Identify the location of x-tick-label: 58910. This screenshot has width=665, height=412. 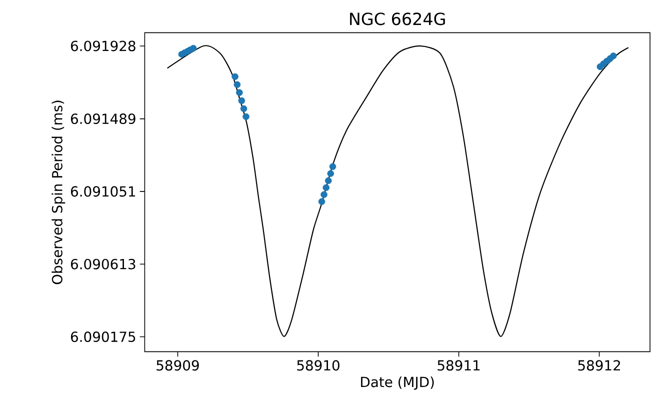
(318, 365).